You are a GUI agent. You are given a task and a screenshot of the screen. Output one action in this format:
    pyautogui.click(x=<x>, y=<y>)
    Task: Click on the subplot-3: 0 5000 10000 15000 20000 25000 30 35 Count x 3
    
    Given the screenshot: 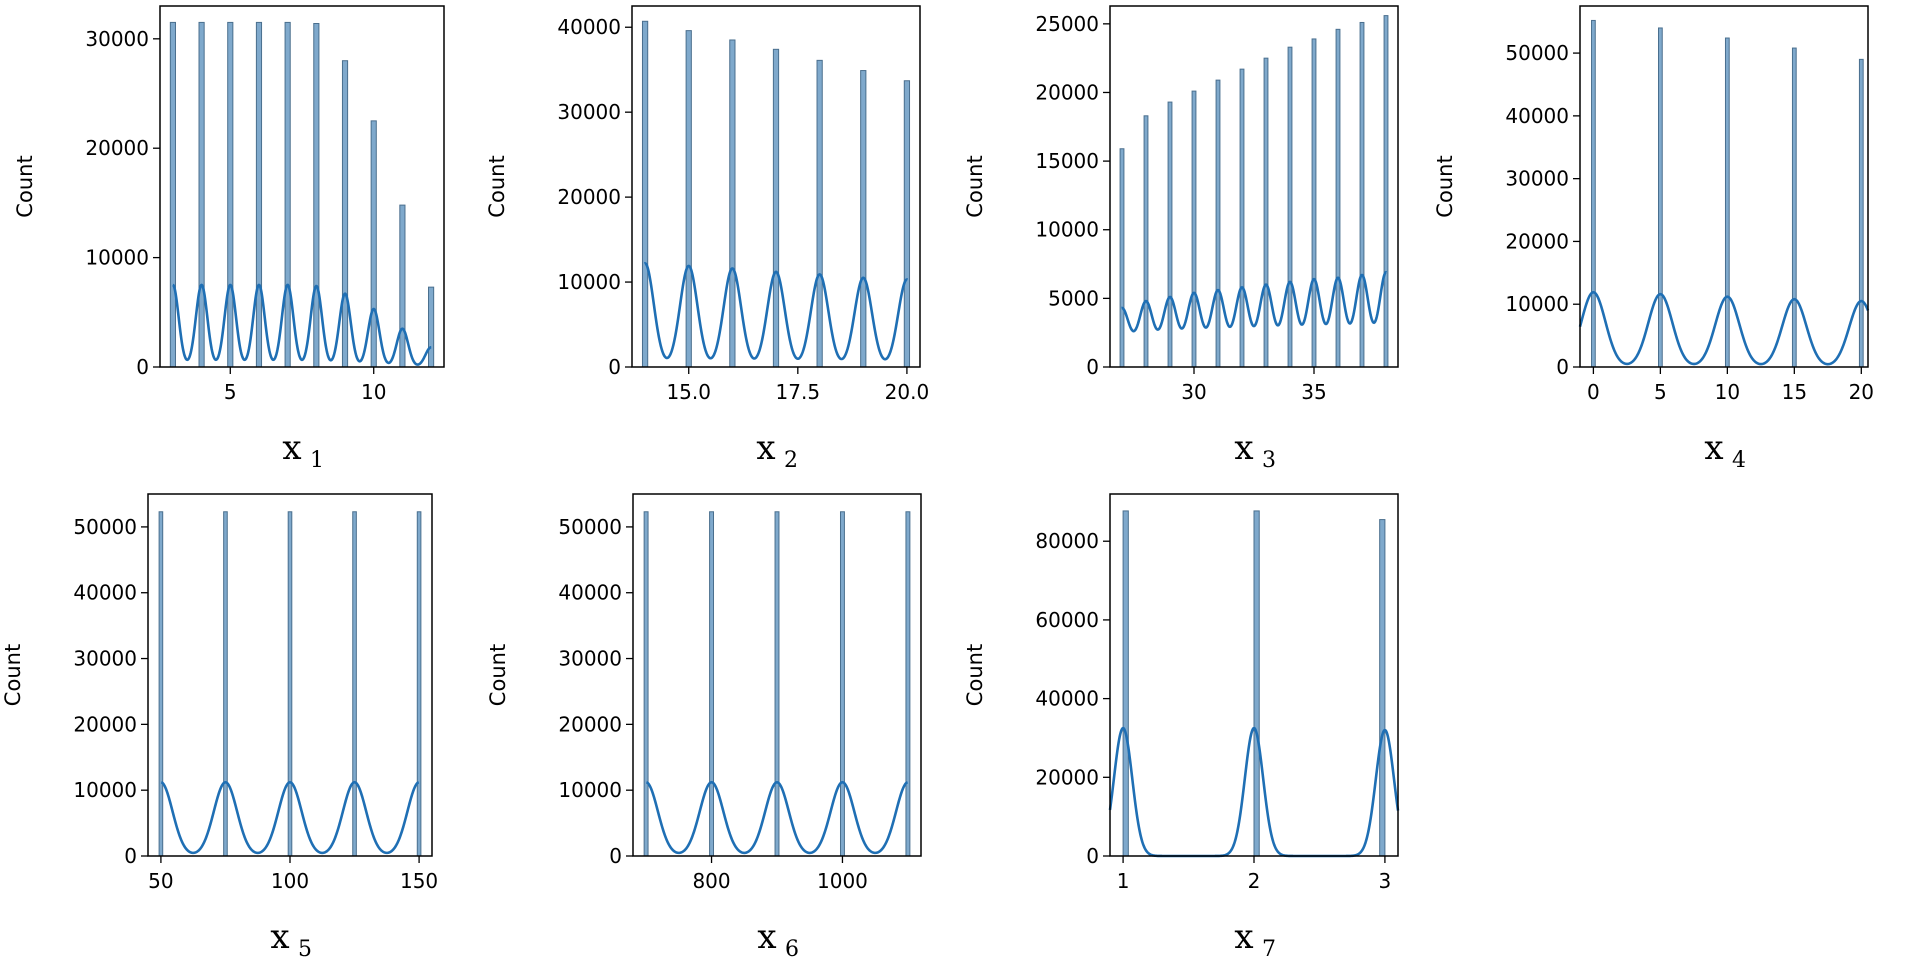 What is the action you would take?
    pyautogui.click(x=1181, y=239)
    